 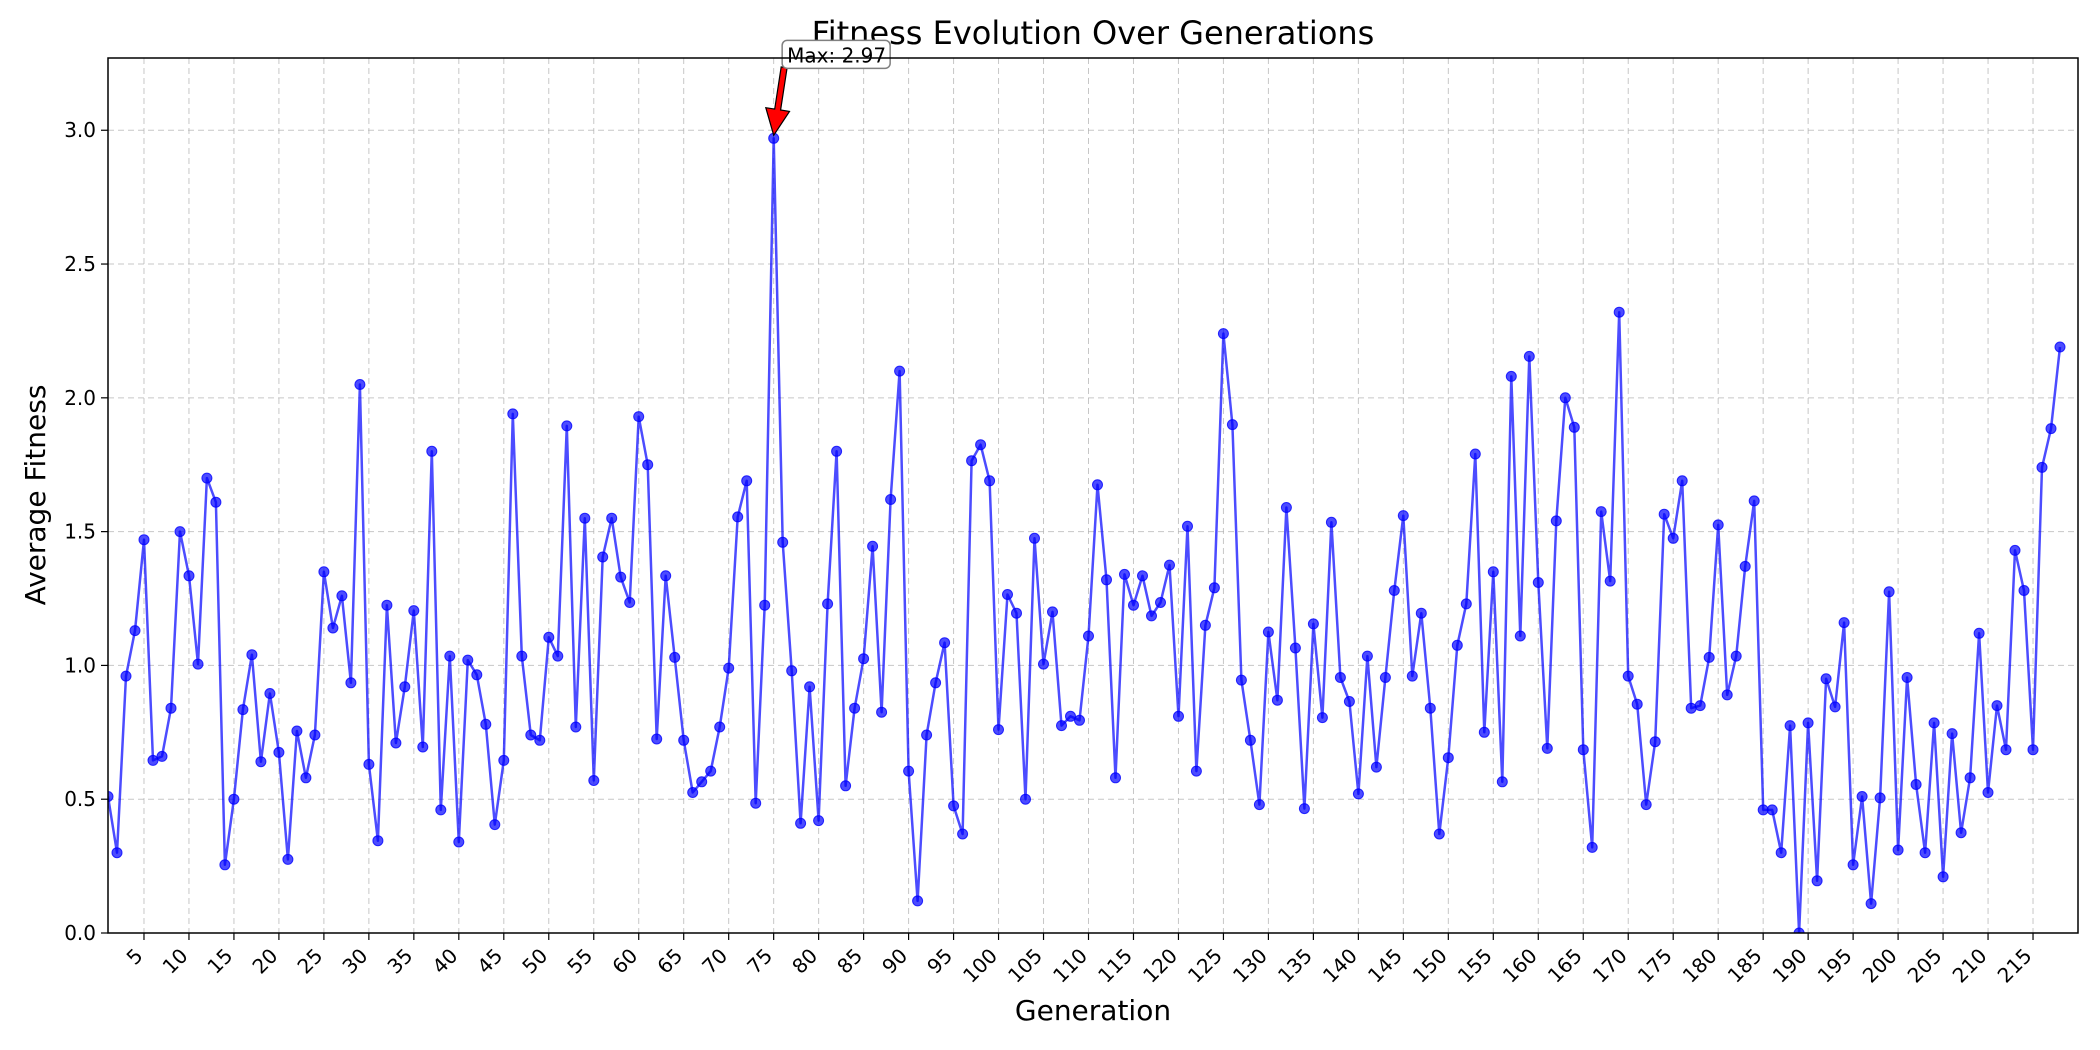 I want to click on y-axis-ticks: 0.0 0.5 1.0 1.5 2.0 2.5 3.0, so click(x=86, y=531).